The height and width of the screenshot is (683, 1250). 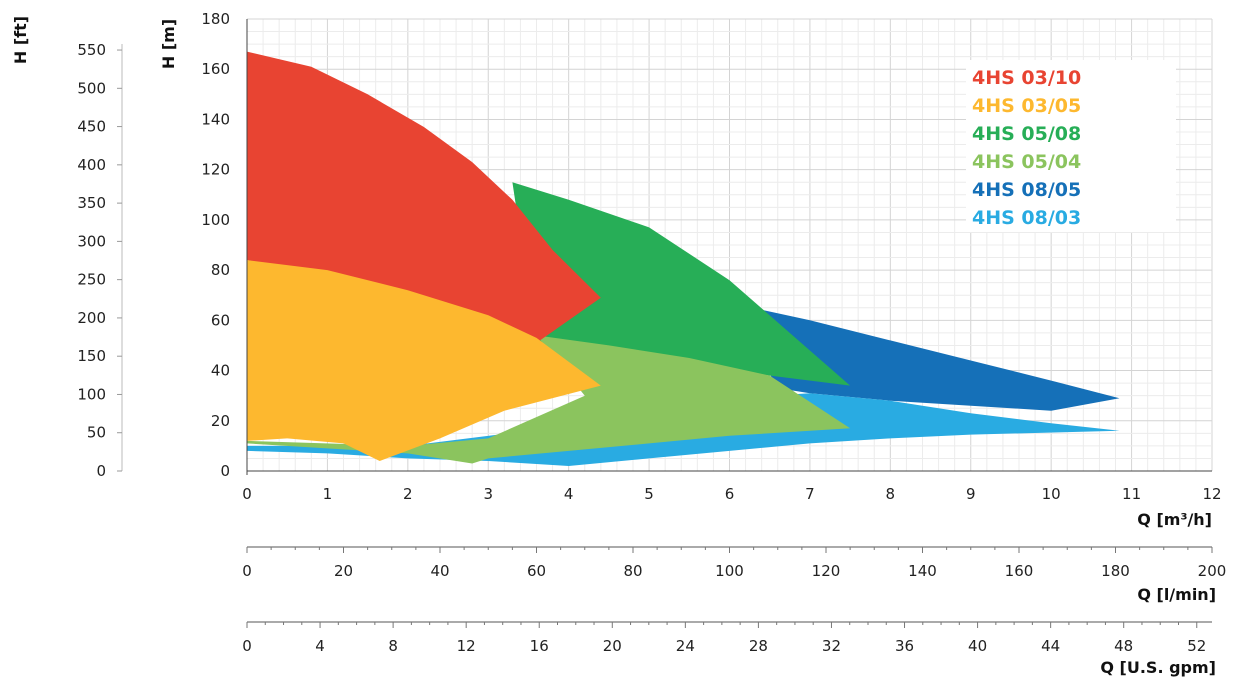 What do you see at coordinates (168, 44) in the screenshot?
I see `y-axis-title-meters: H [m]` at bounding box center [168, 44].